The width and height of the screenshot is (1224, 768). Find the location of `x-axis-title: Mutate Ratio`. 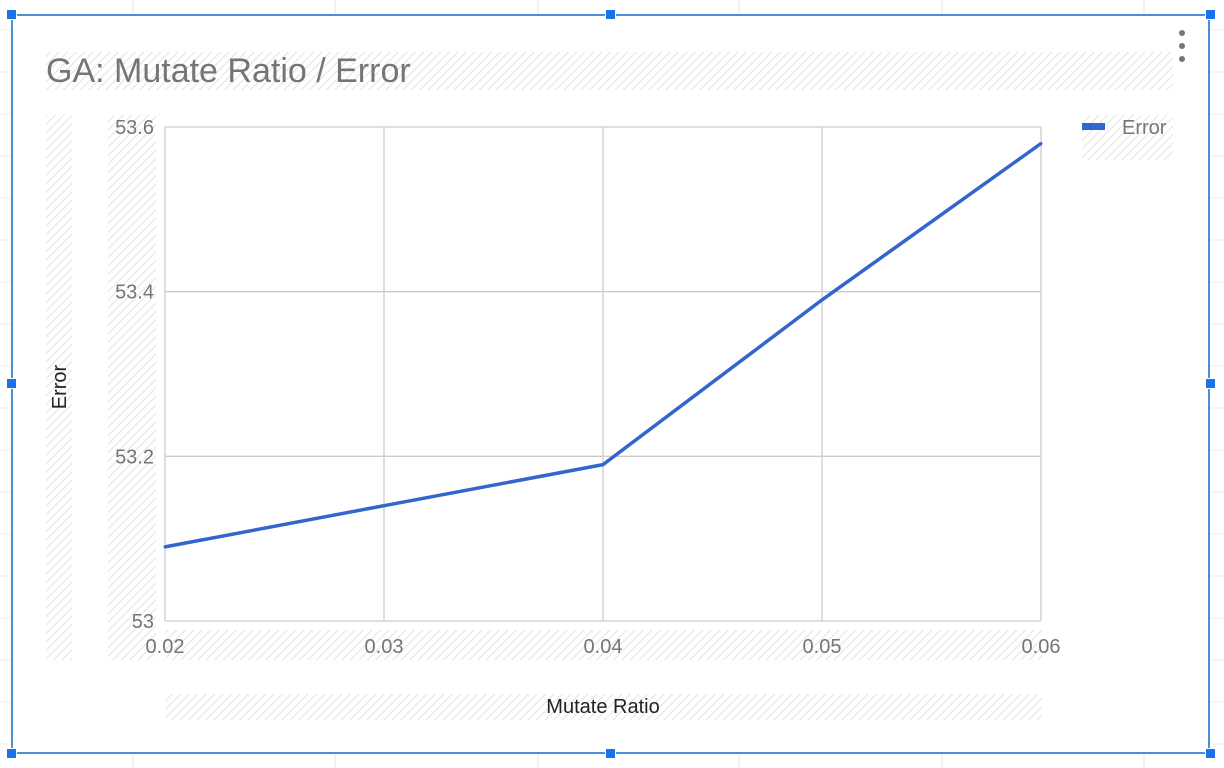

x-axis-title: Mutate Ratio is located at coordinates (602, 707).